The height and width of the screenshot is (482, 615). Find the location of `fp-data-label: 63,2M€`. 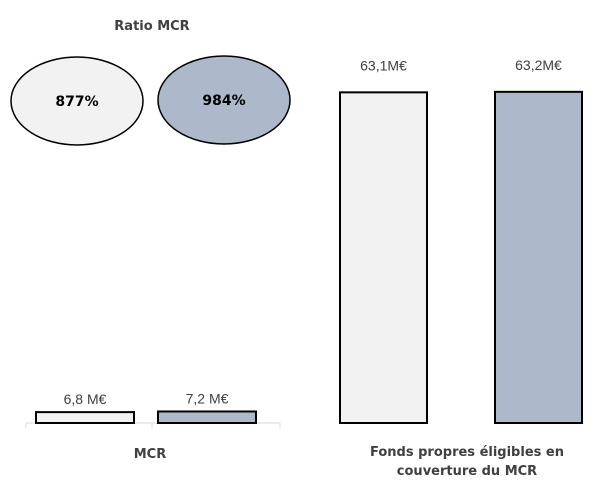

fp-data-label: 63,2M€ is located at coordinates (538, 65).